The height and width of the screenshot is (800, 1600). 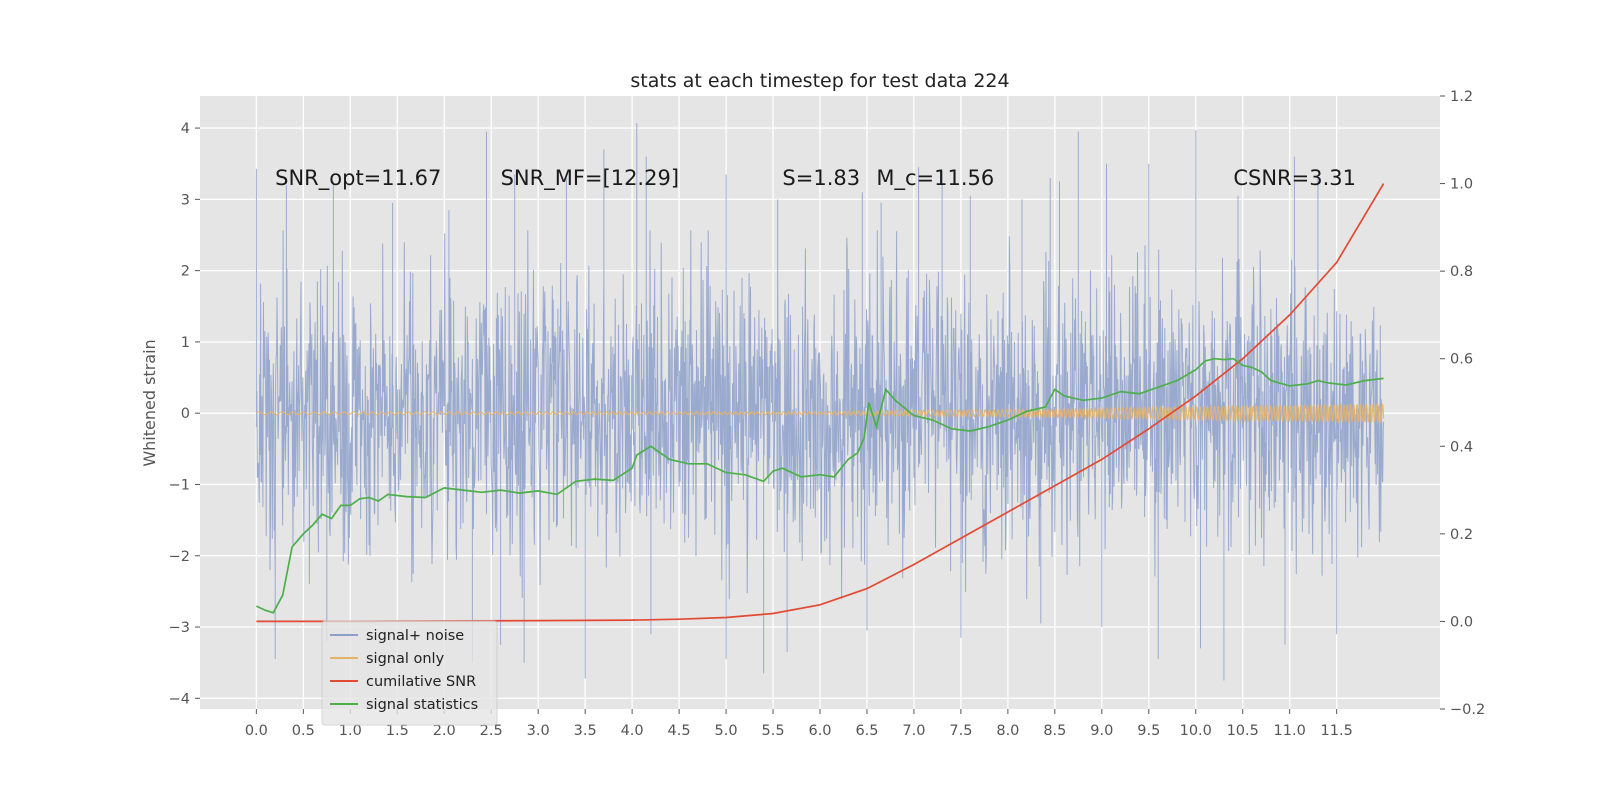 I want to click on annotation-label: SNR_opt=11.67, so click(x=358, y=178).